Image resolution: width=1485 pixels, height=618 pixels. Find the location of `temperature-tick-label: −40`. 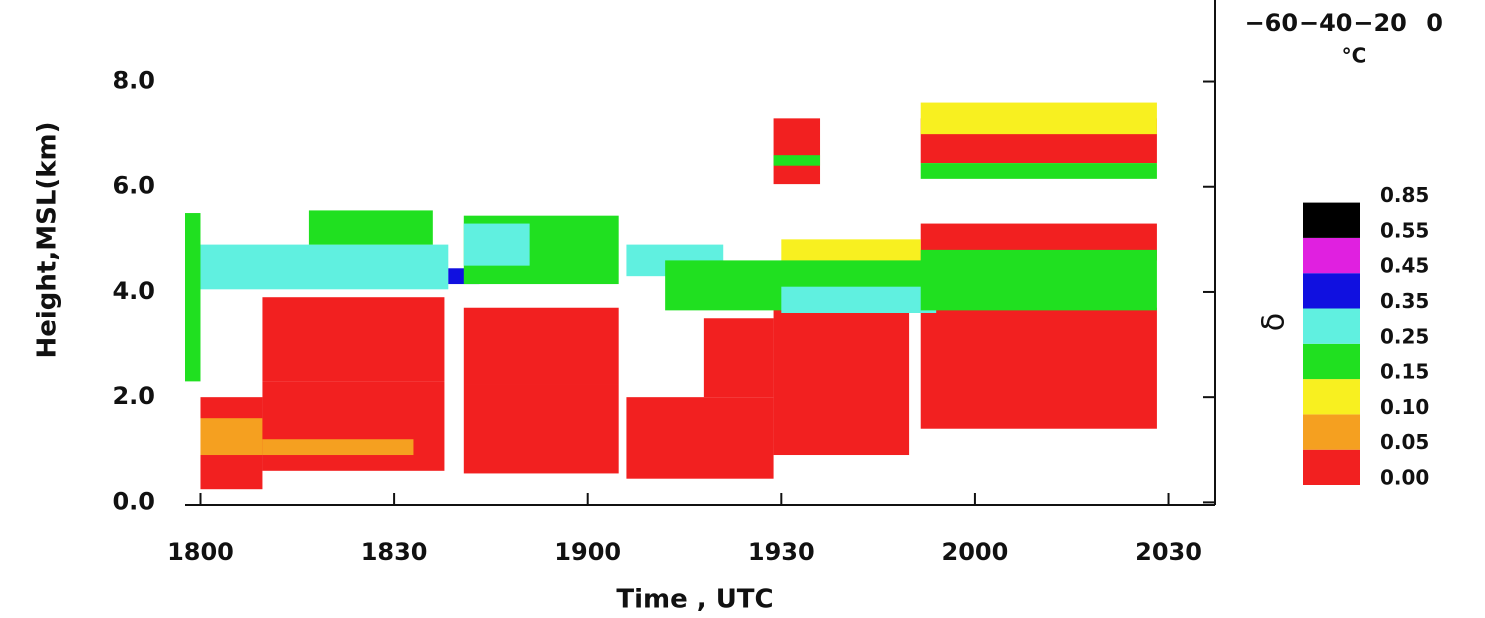

temperature-tick-label: −40 is located at coordinates (1326, 23).